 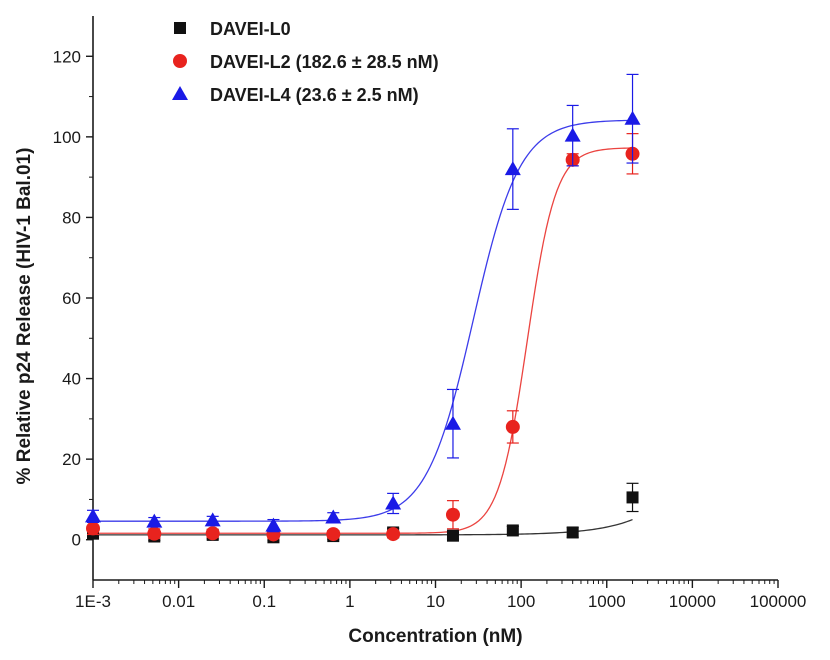 What do you see at coordinates (67, 56) in the screenshot?
I see `y-tick-label: 120` at bounding box center [67, 56].